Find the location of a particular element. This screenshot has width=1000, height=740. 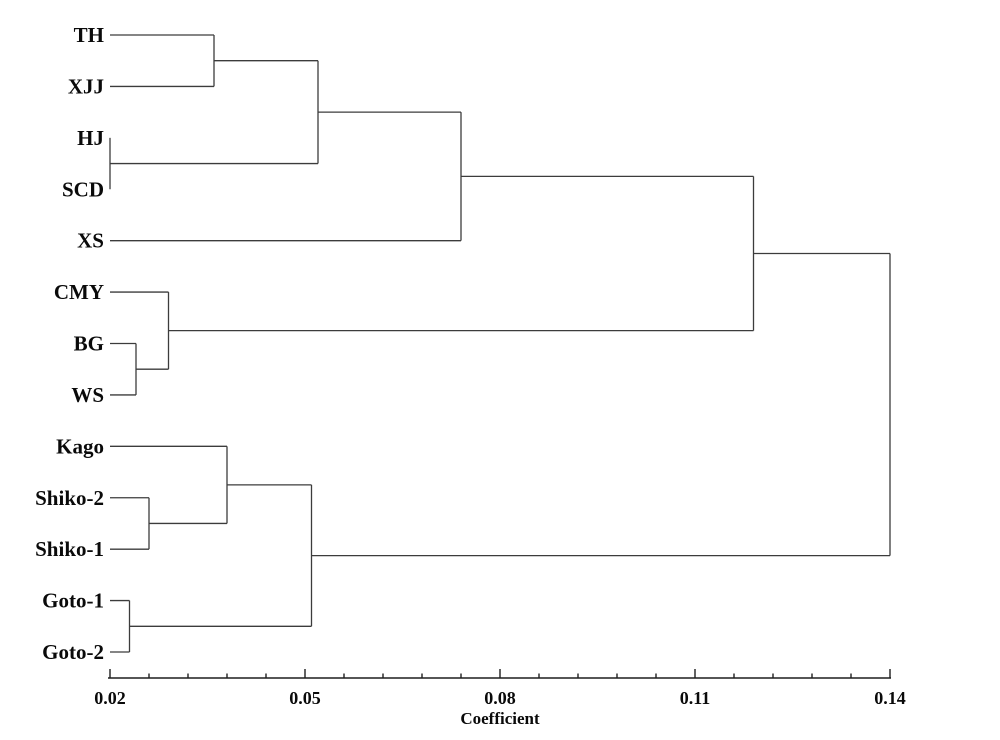

leaf-label-hj: HJ is located at coordinates (90, 138).